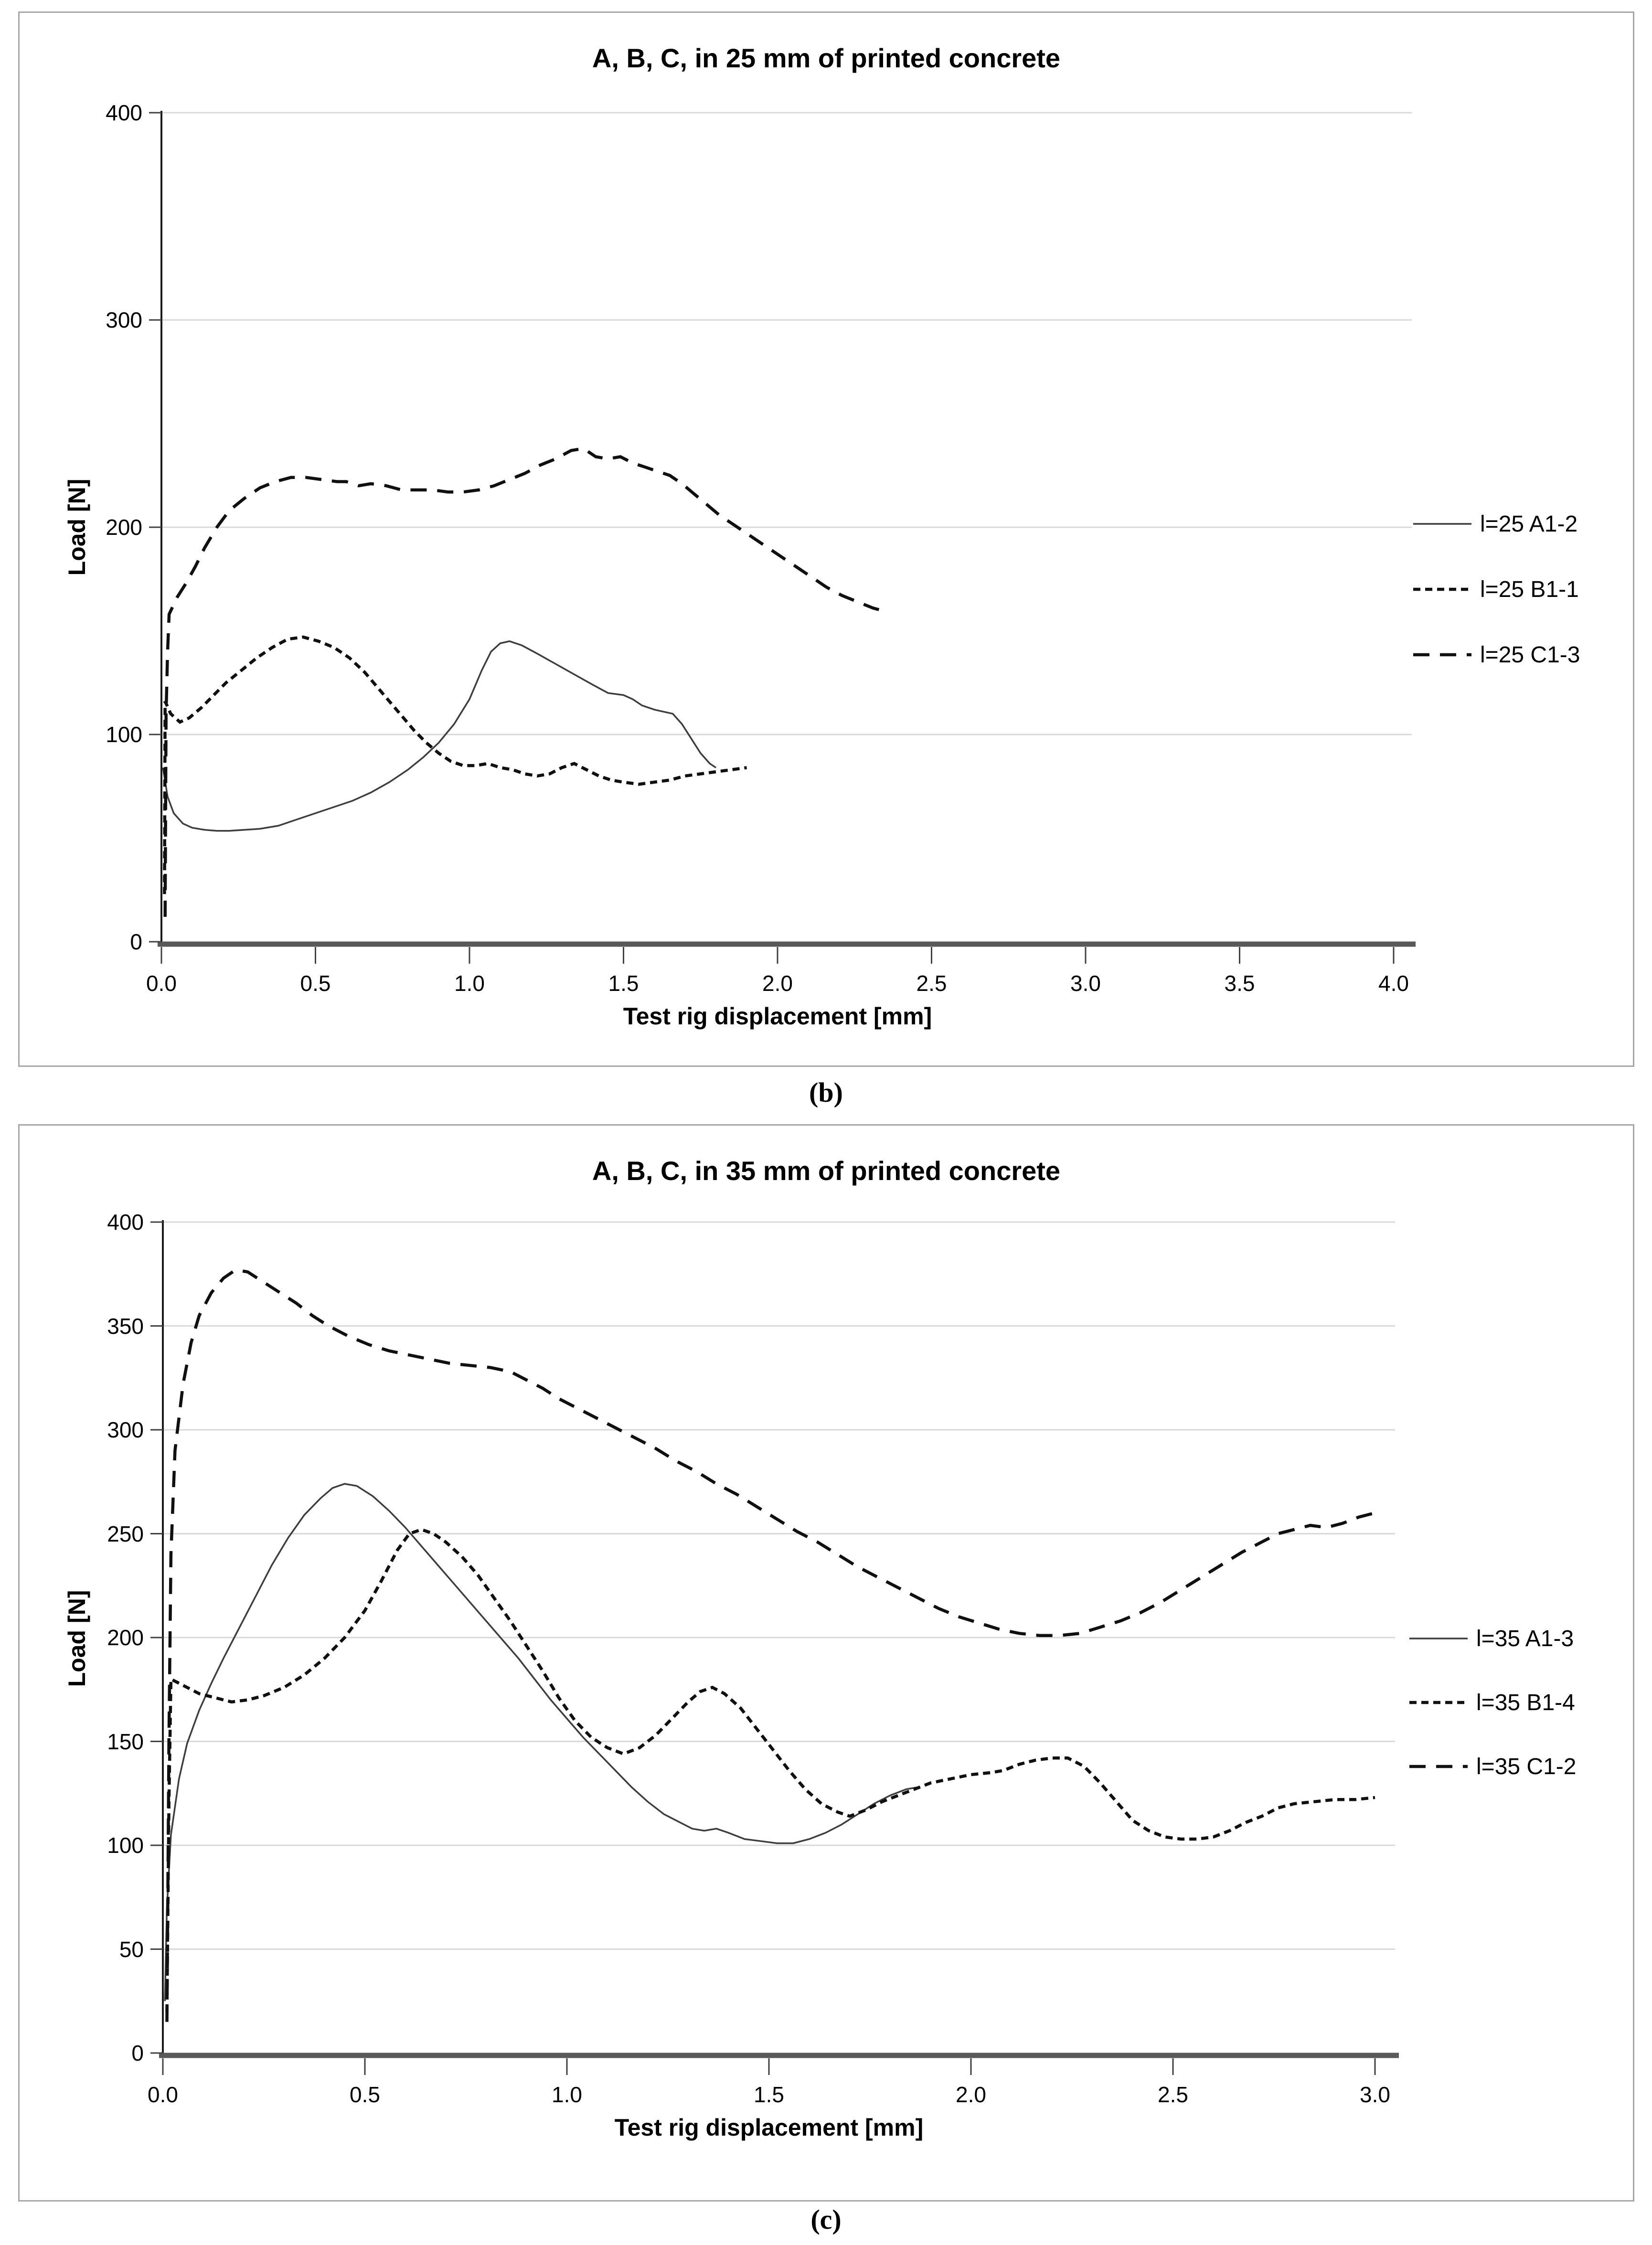 This screenshot has height=2245, width=1652. What do you see at coordinates (1525, 1638) in the screenshot?
I see `legend-label: l=35 A1-3` at bounding box center [1525, 1638].